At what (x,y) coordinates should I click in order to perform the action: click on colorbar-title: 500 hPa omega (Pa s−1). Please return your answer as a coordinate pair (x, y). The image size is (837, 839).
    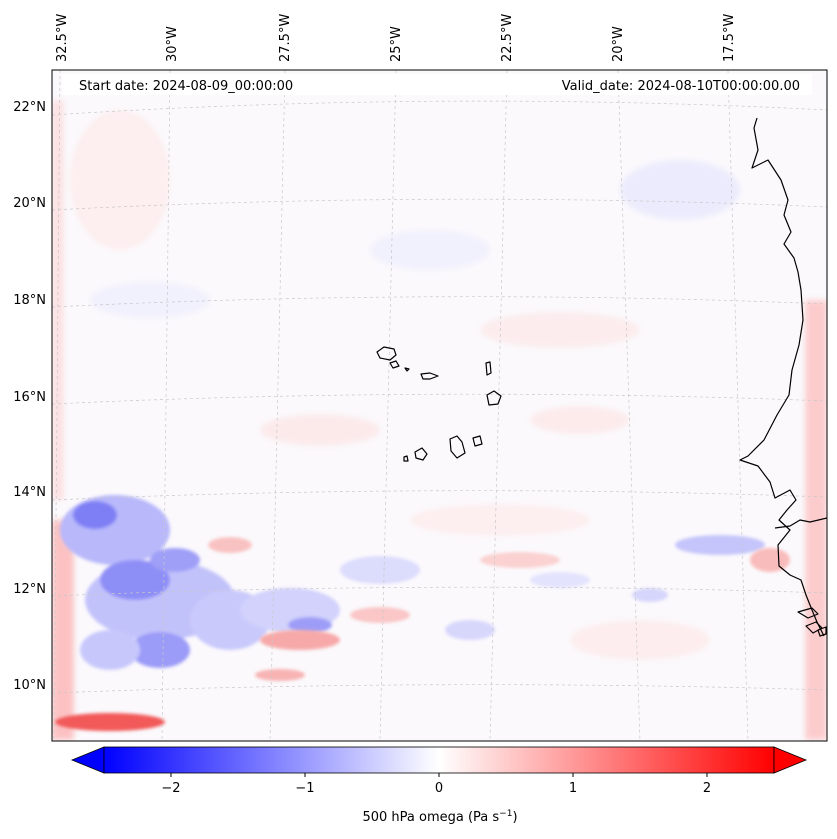
    Looking at the image, I should click on (439, 817).